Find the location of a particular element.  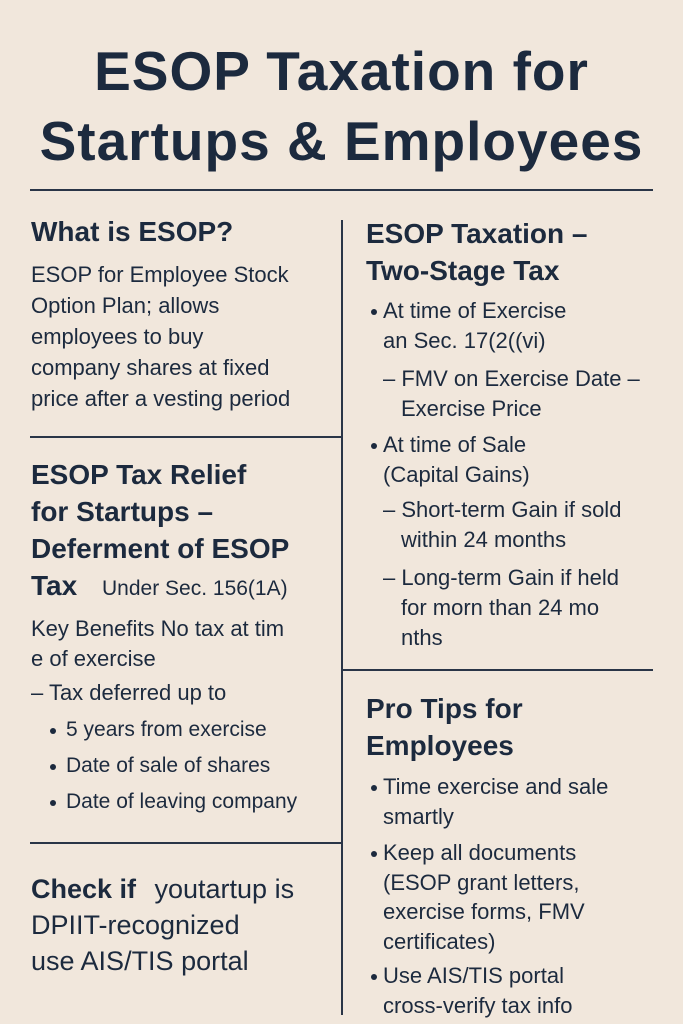

section-heading: Tax is located at coordinates (54, 585).